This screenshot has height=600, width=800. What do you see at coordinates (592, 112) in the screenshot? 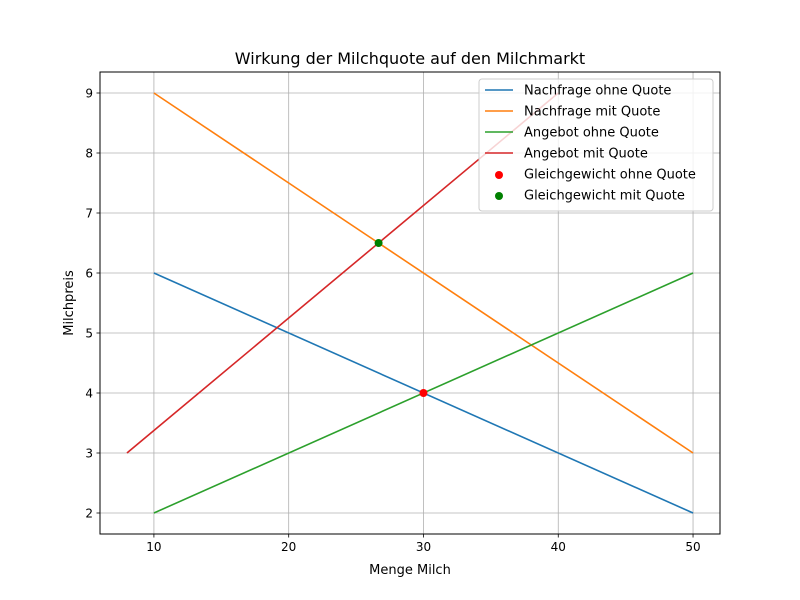
I see `legend-label: Nachfrage mit Quote` at bounding box center [592, 112].